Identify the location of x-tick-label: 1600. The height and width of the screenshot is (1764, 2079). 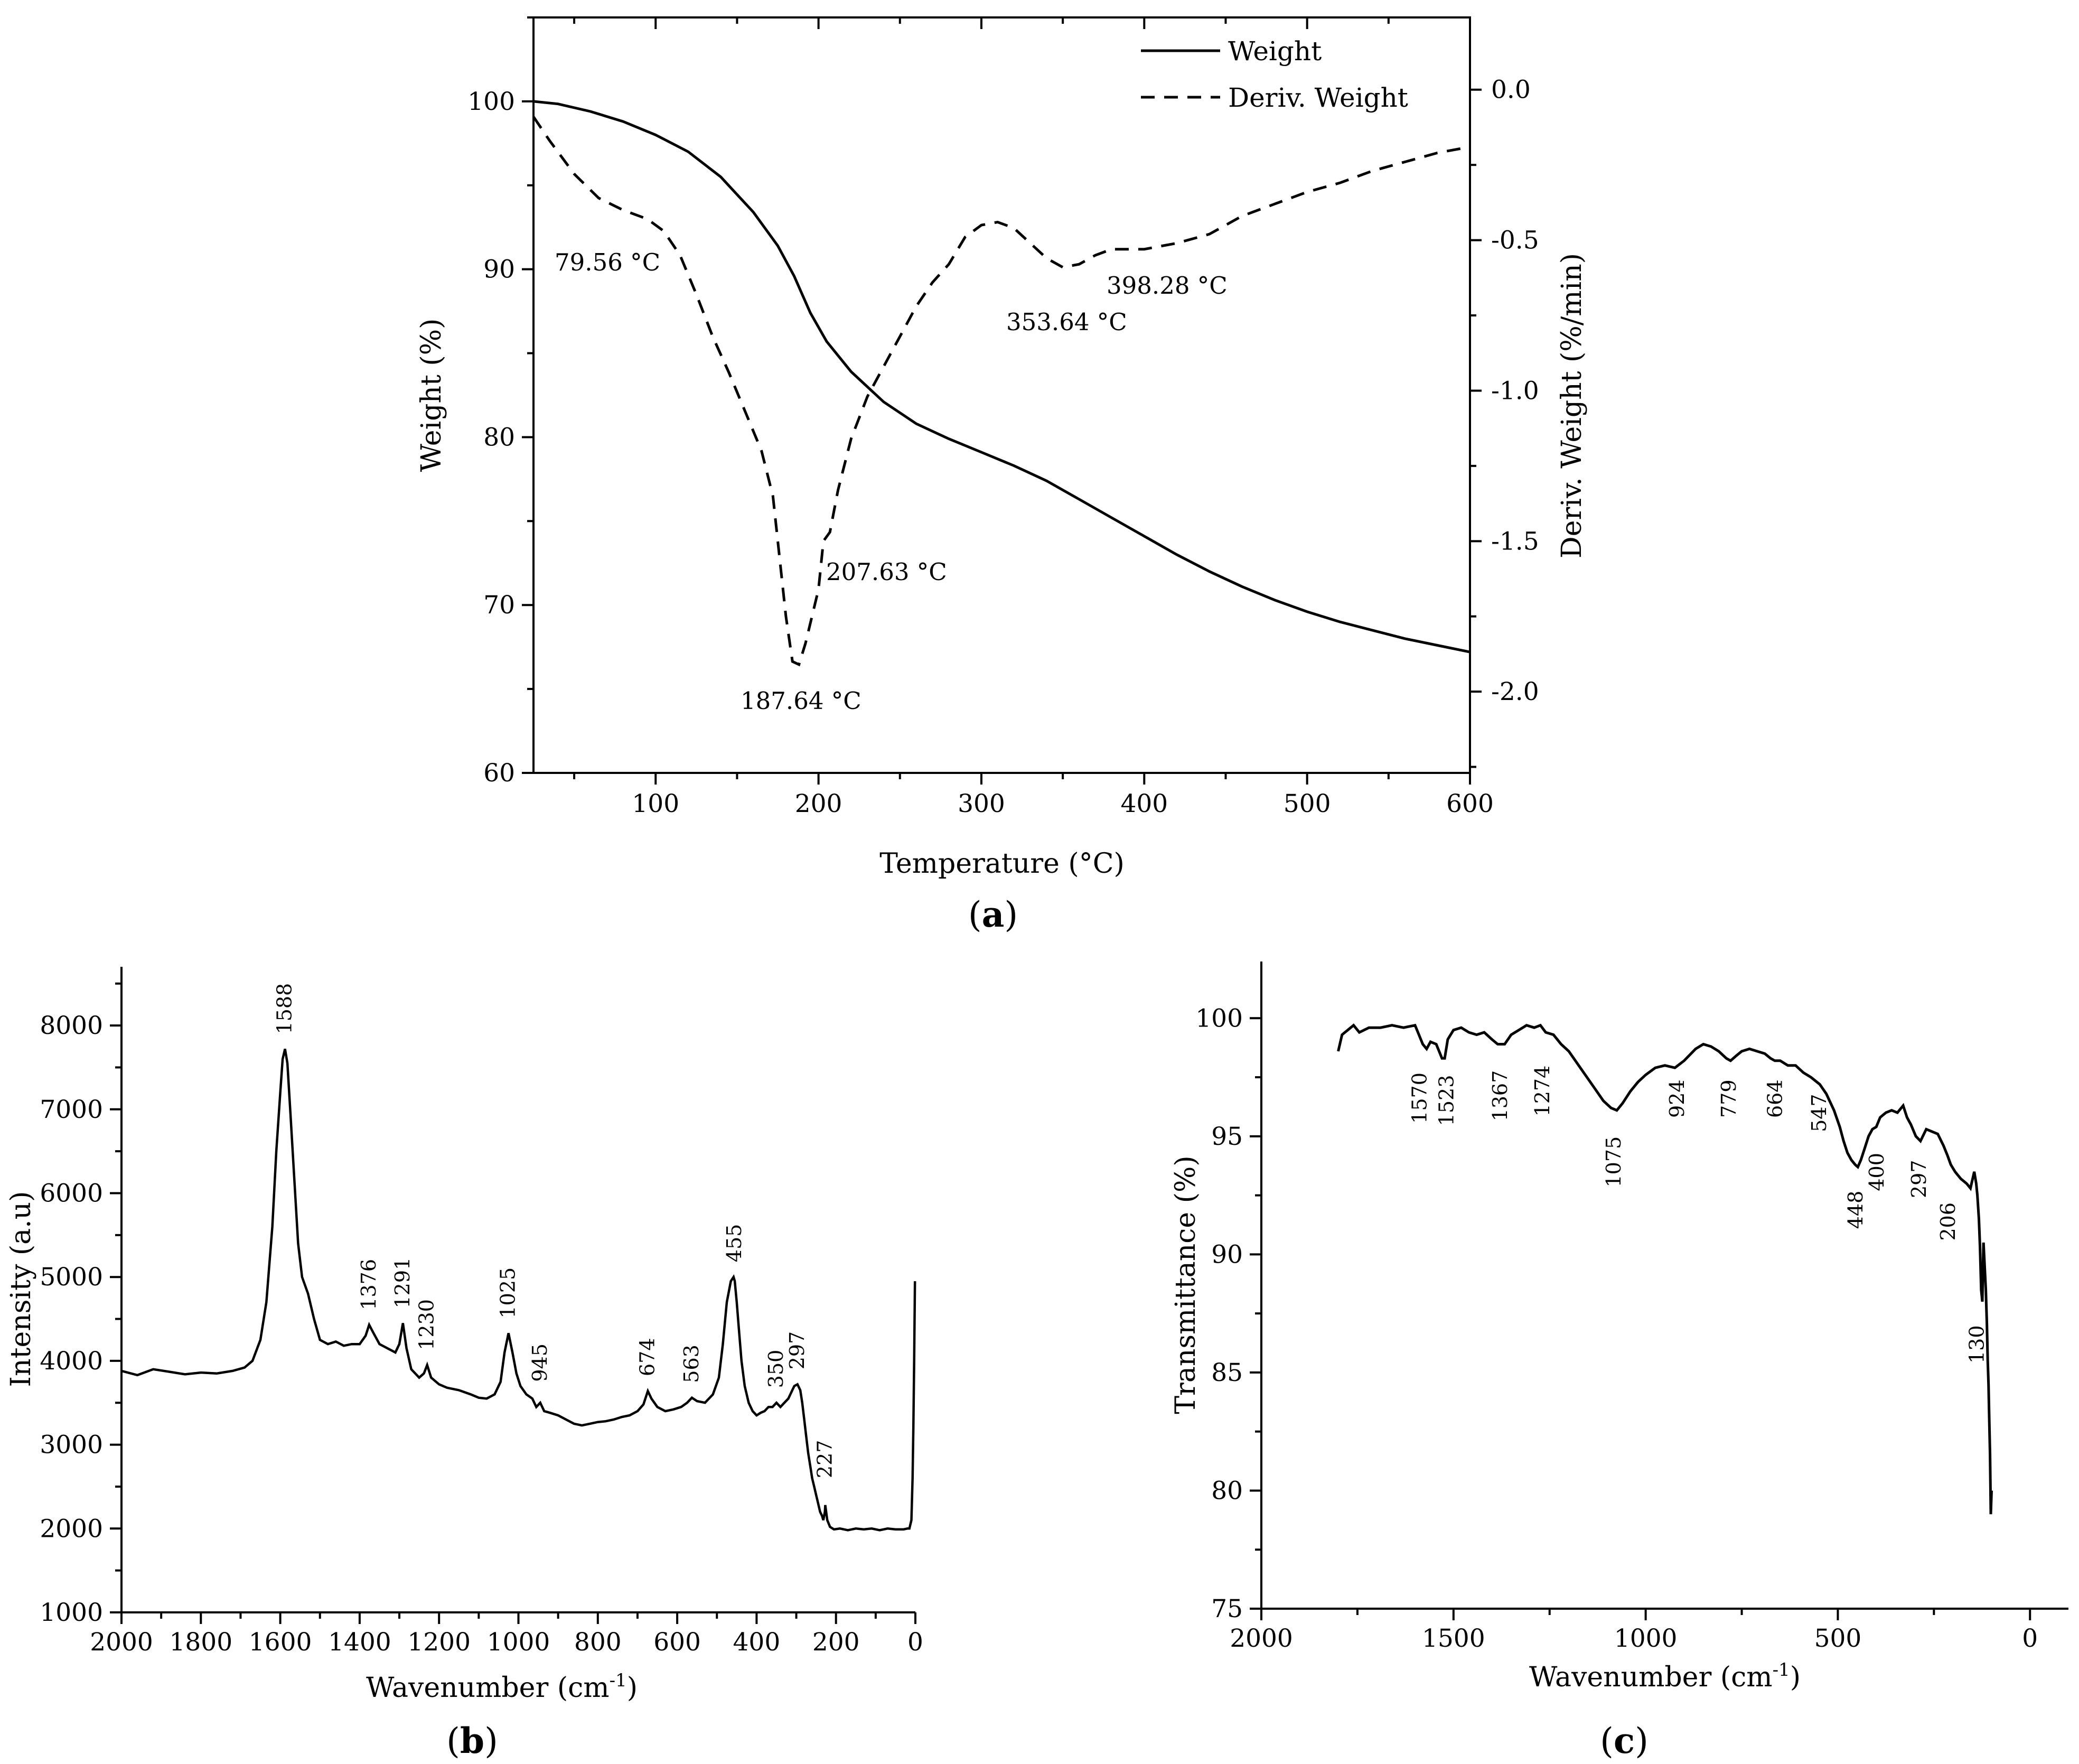
(280, 1642).